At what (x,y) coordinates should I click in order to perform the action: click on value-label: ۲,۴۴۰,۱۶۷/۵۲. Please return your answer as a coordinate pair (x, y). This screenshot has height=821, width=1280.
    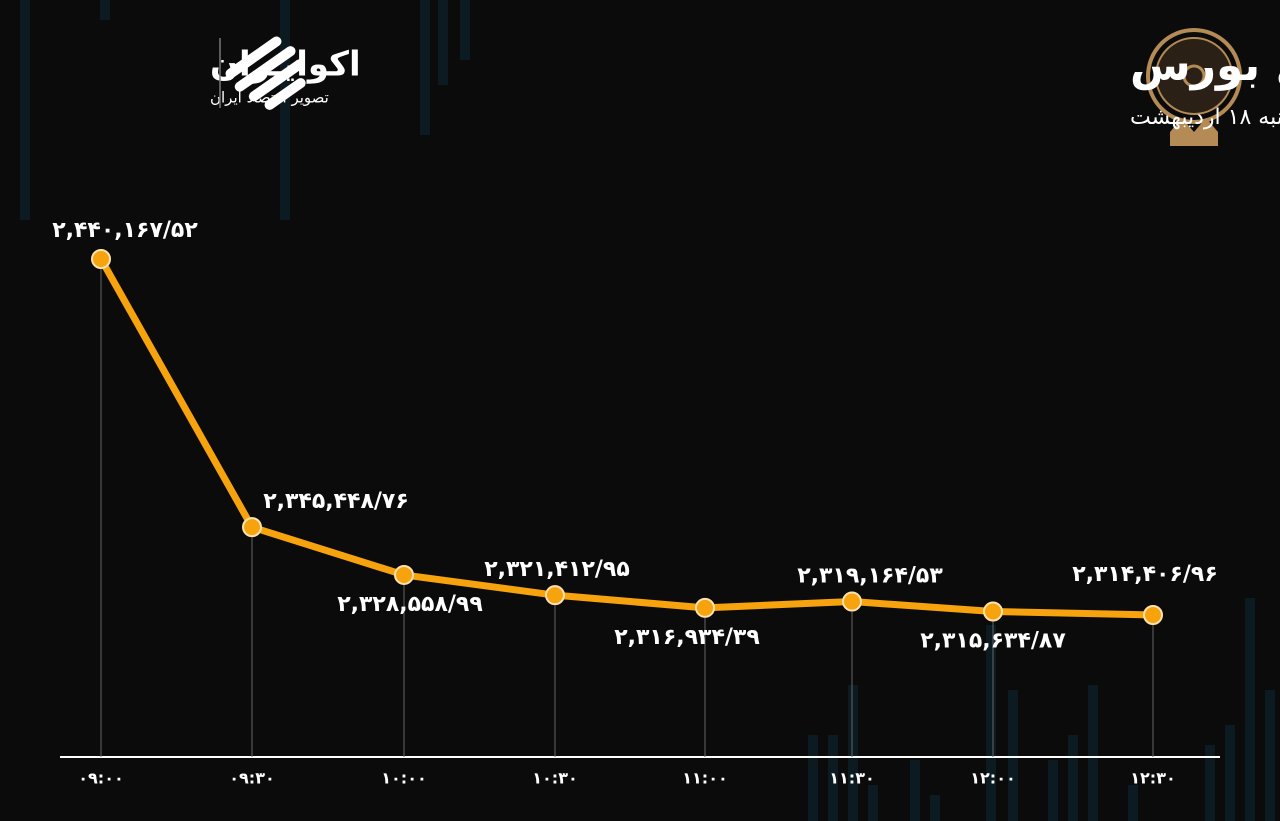
    Looking at the image, I should click on (125, 230).